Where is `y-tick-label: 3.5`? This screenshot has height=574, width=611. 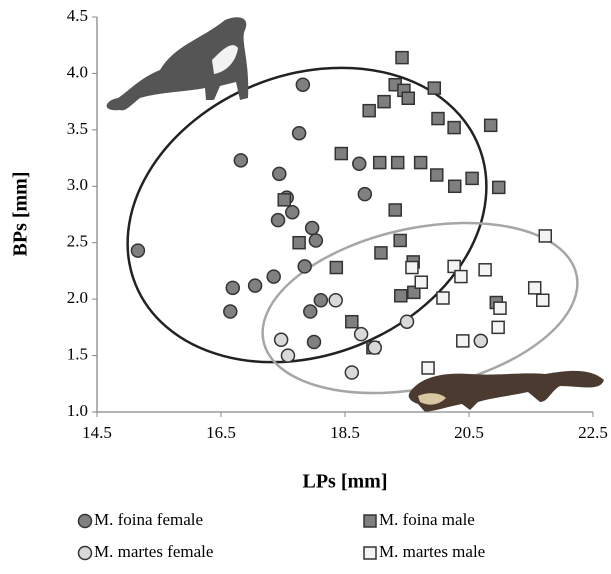 y-tick-label: 3.5 is located at coordinates (77, 128).